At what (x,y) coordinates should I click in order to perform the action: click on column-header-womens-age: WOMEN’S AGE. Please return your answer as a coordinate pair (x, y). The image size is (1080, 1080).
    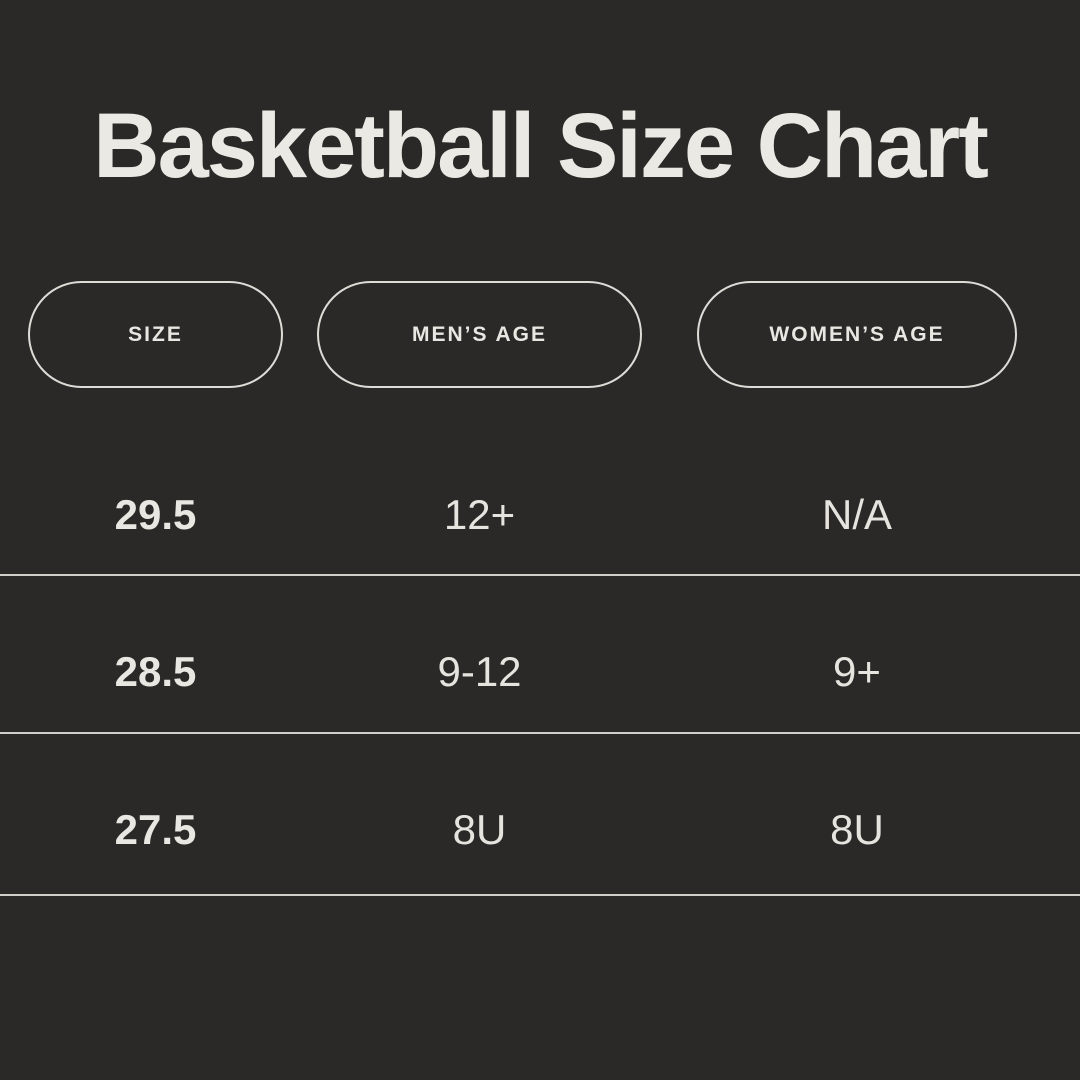
    Looking at the image, I should click on (857, 334).